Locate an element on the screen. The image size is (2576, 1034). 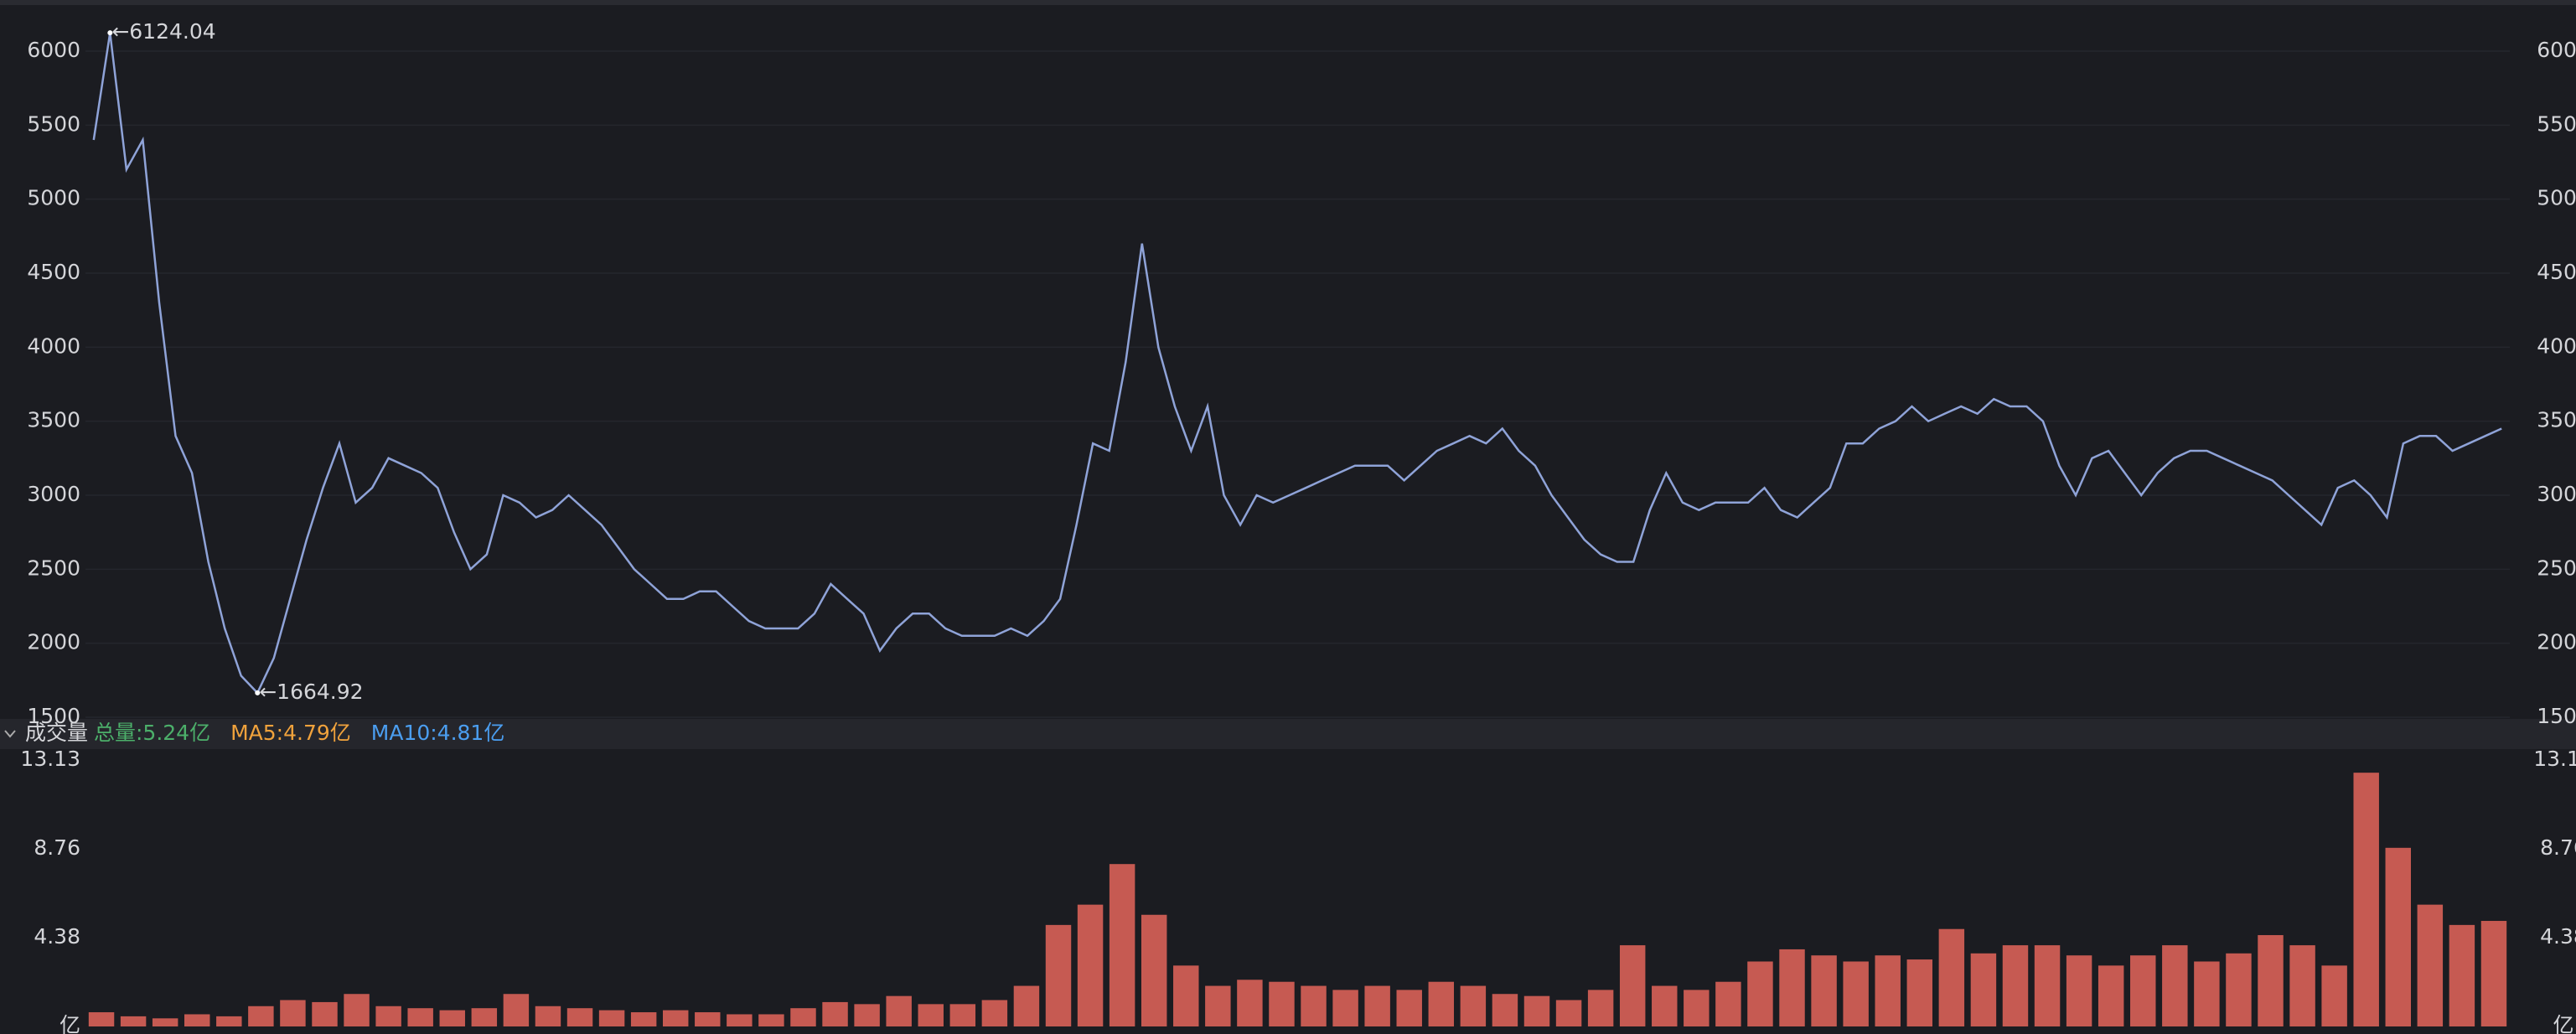
y-tick-label-right: 6000 is located at coordinates (2556, 50).